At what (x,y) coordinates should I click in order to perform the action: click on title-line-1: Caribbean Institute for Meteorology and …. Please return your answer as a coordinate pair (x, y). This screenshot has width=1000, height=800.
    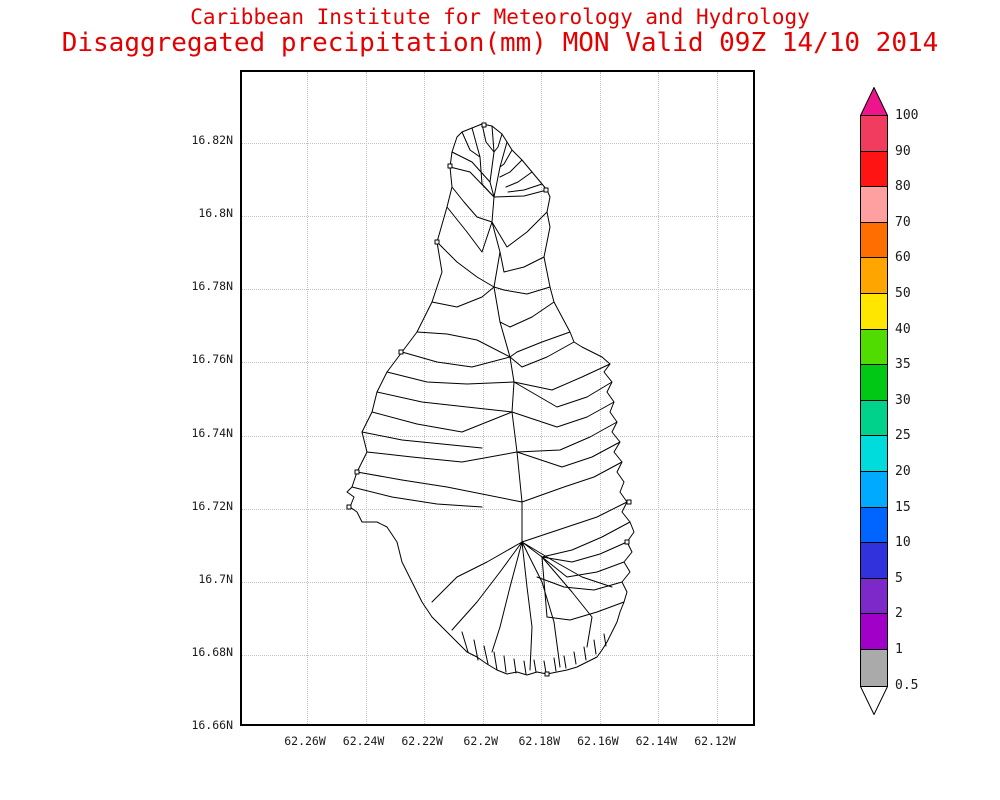
    Looking at the image, I should click on (500, 17).